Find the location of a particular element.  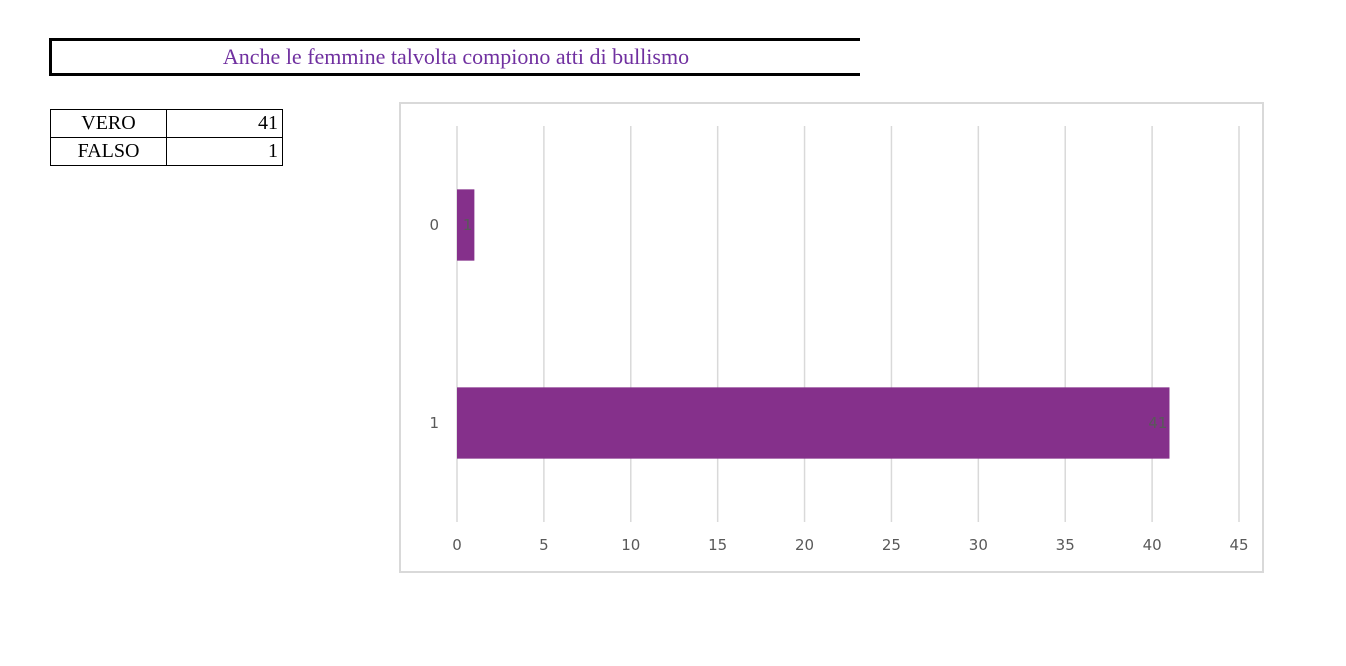

x-tick-label-0: 0 is located at coordinates (457, 545).